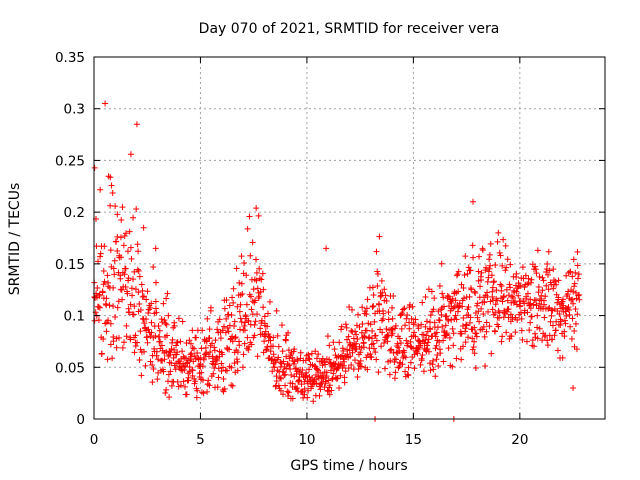 The width and height of the screenshot is (640, 480). I want to click on x-tick-label: 15, so click(413, 440).